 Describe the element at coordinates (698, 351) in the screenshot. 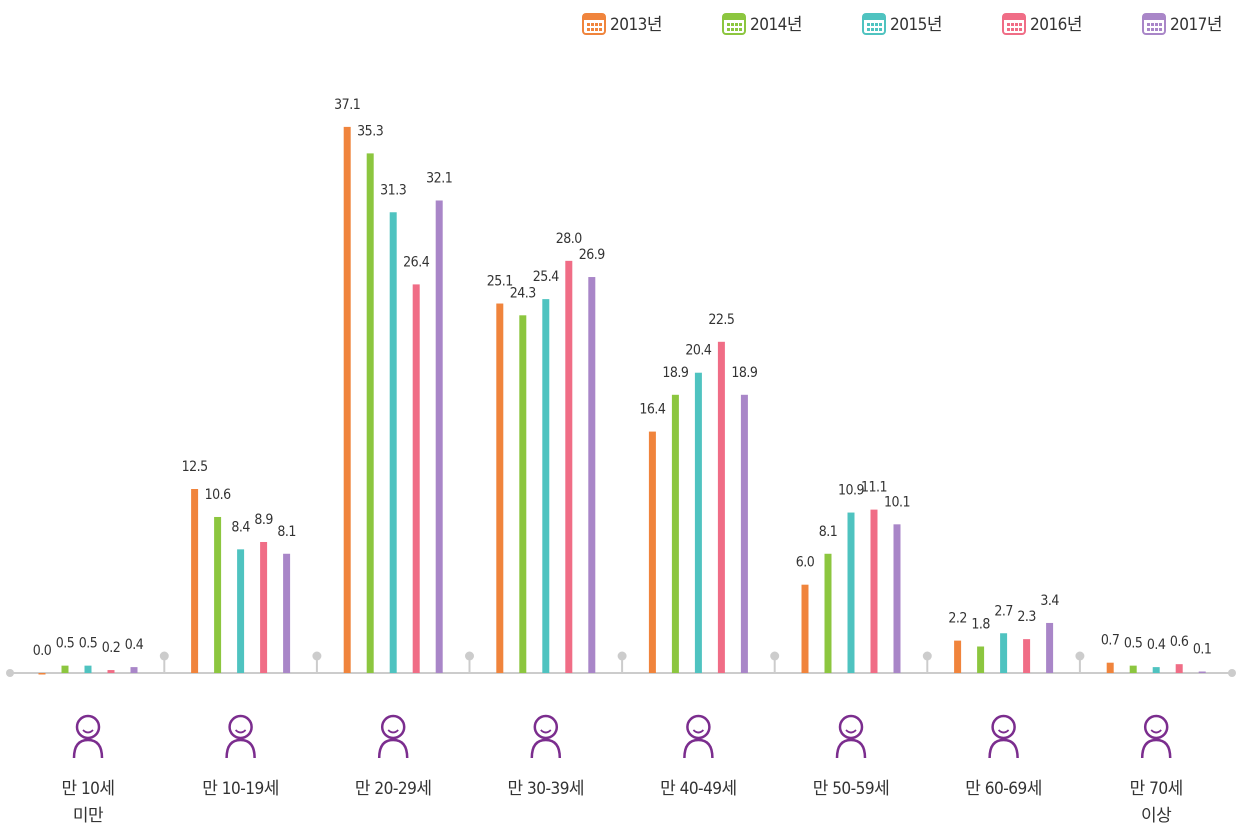

I see `value-label: 20.4` at that location.